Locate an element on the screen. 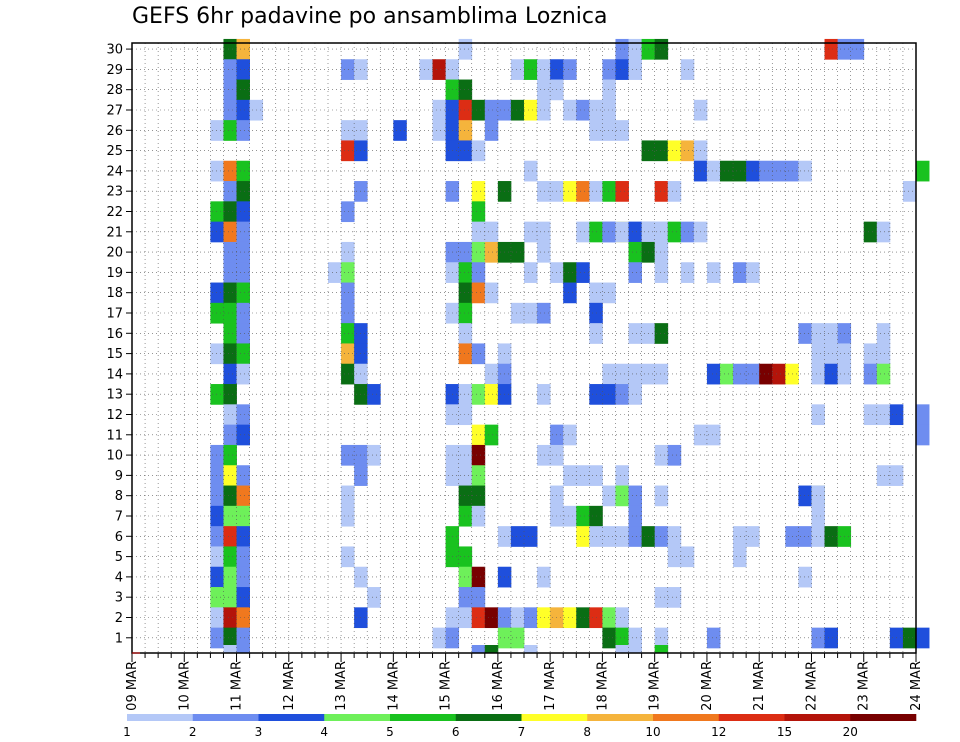 Image resolution: width=960 pixels, height=742 pixels. y-tick-label: 7 is located at coordinates (119, 516).